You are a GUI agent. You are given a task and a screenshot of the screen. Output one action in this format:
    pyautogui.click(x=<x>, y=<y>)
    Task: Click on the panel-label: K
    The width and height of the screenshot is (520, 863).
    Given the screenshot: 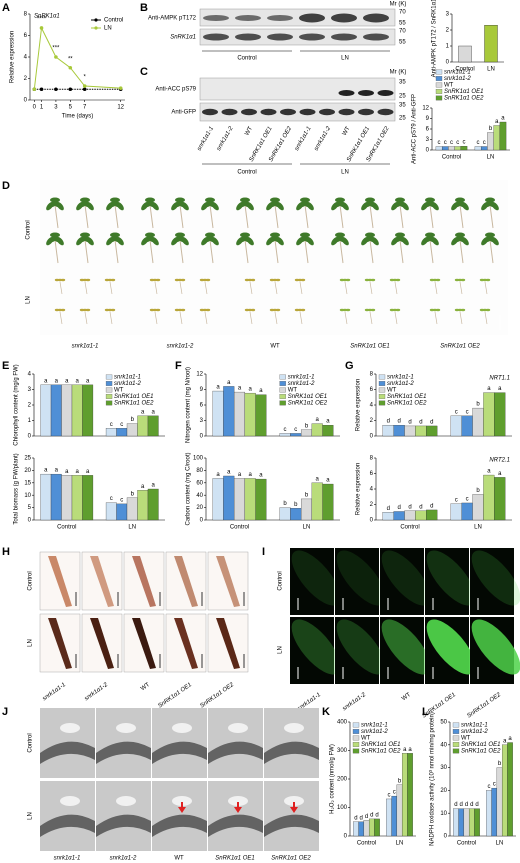 What is the action you would take?
    pyautogui.click(x=326, y=712)
    